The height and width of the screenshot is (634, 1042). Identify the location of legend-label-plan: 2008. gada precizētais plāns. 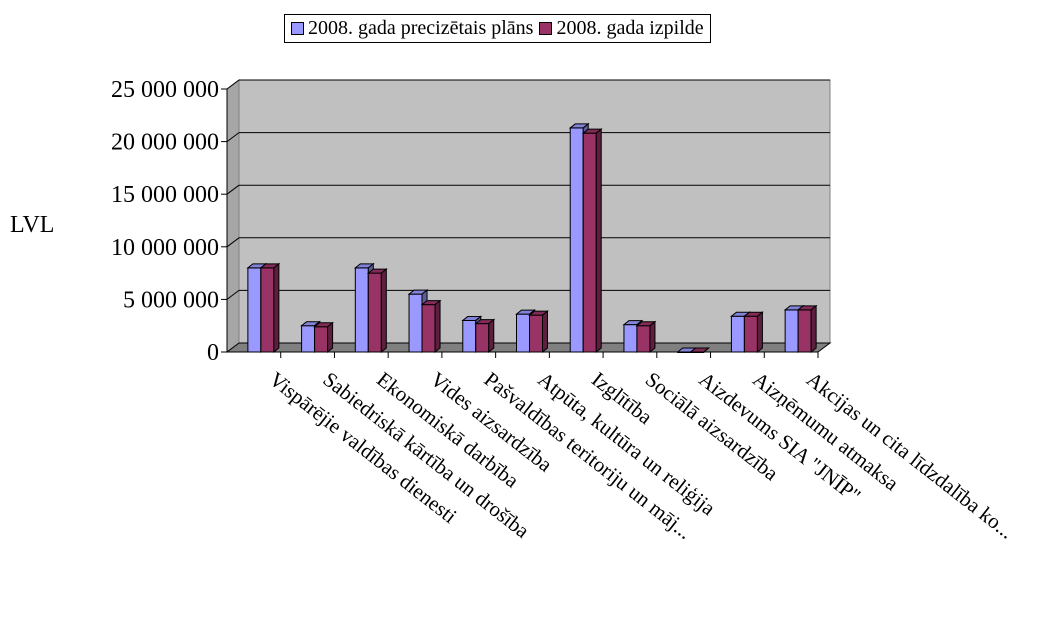
(421, 28).